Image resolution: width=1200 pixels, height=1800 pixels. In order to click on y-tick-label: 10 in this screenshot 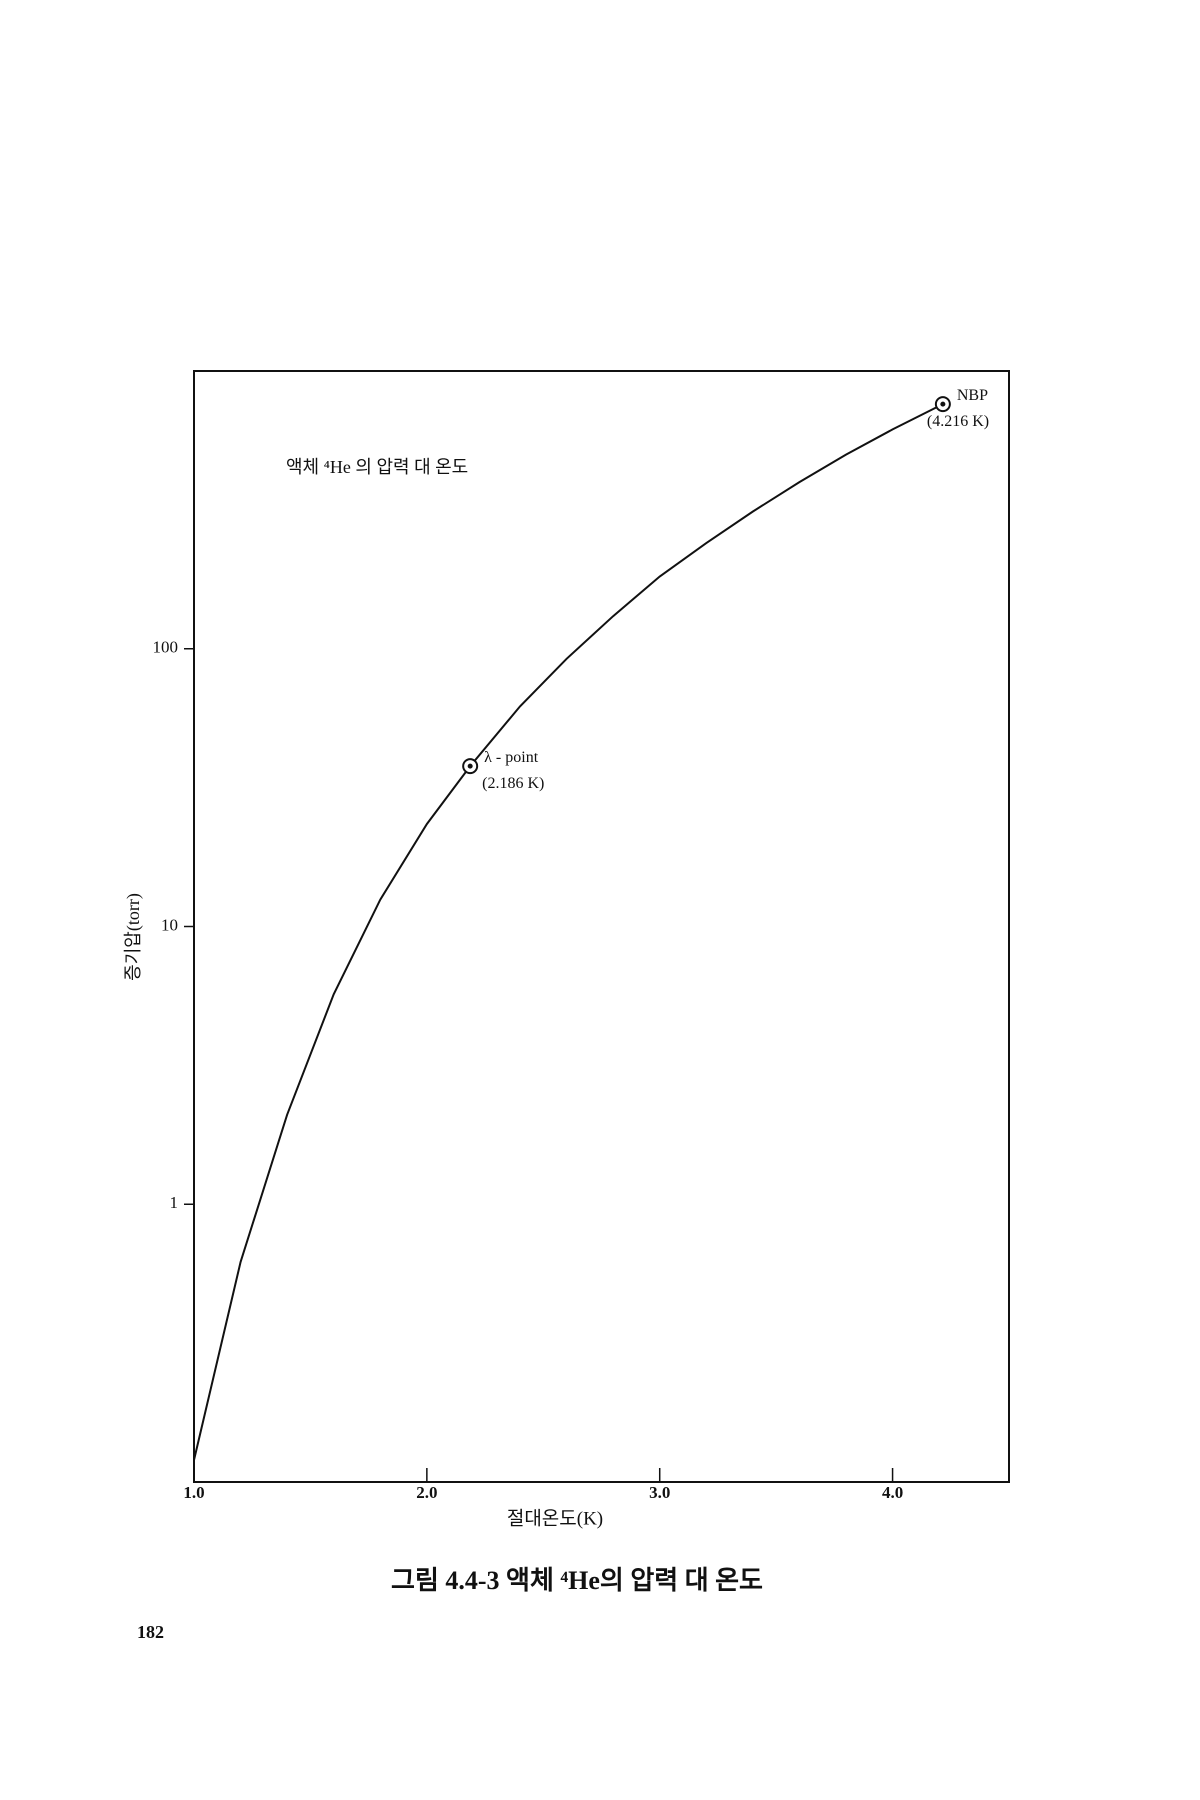, I will do `click(169, 924)`.